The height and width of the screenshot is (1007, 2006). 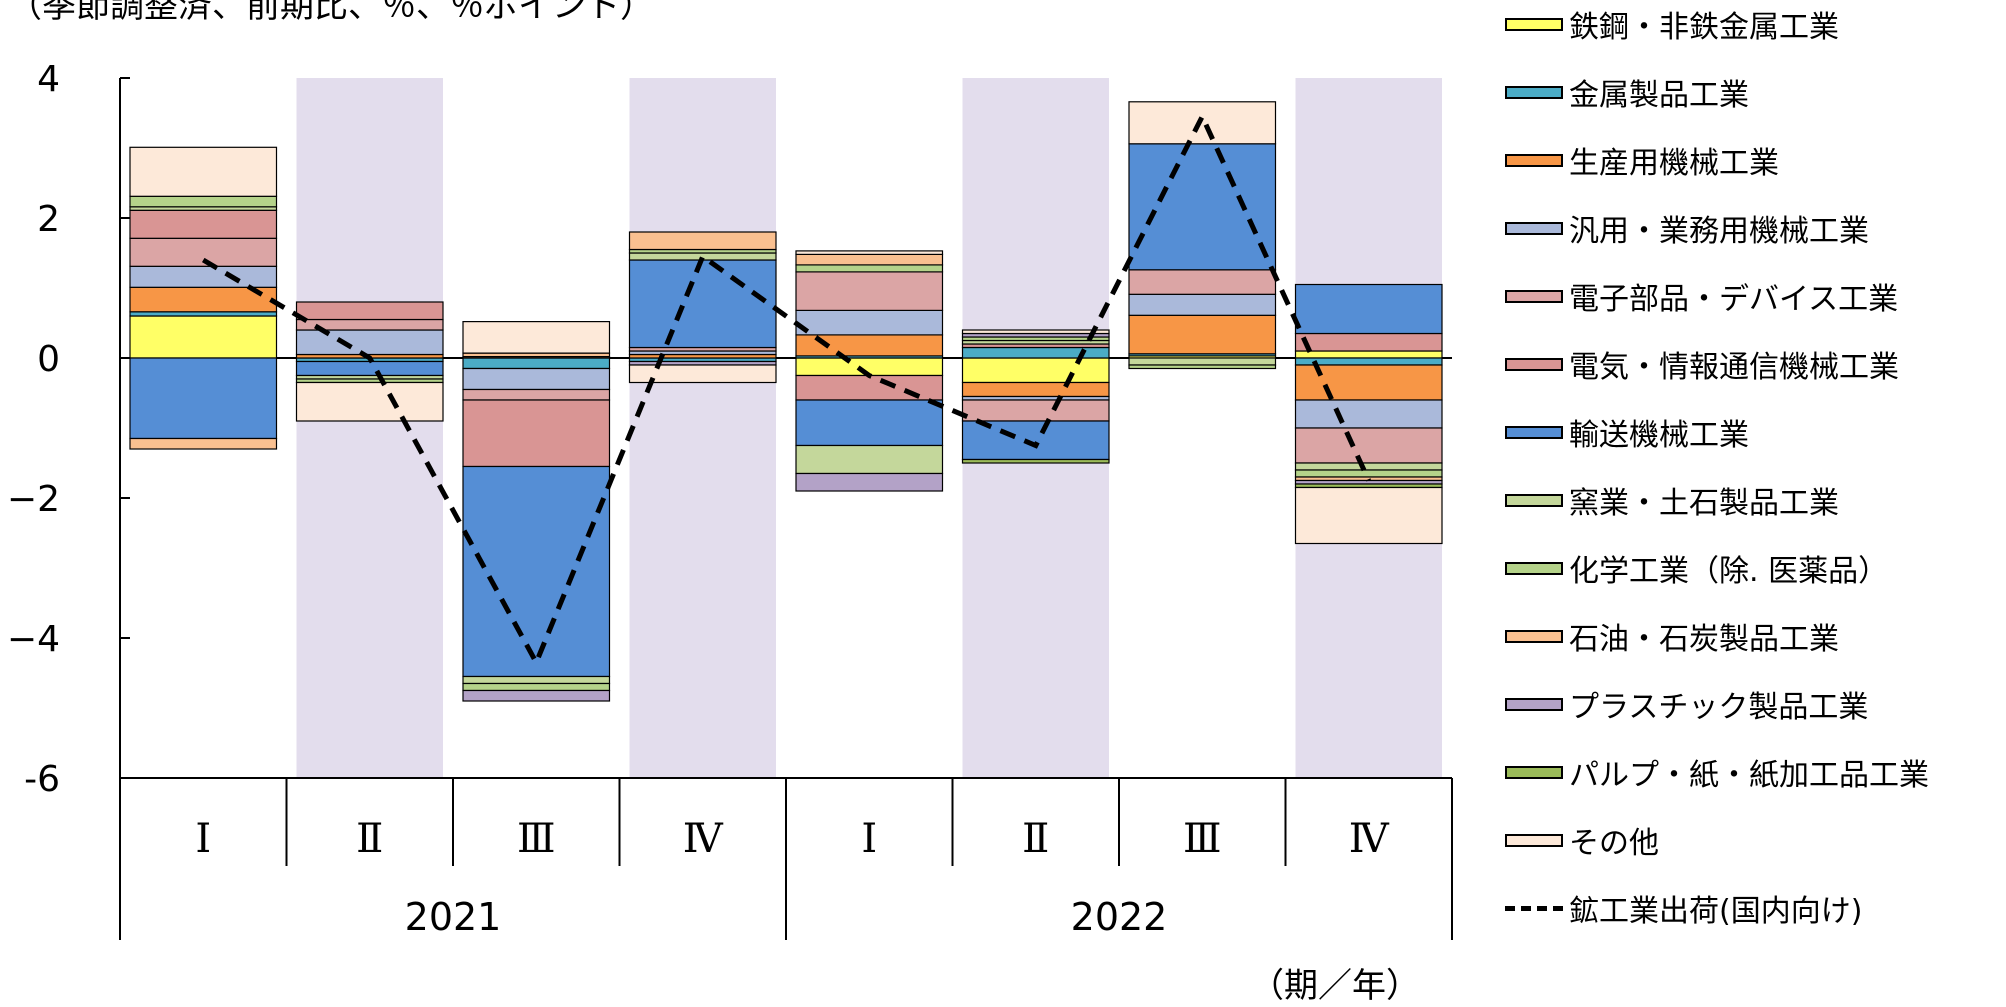 What do you see at coordinates (1704, 27) in the screenshot?
I see `legend-label: 鉄鋼・非鉄金属工業` at bounding box center [1704, 27].